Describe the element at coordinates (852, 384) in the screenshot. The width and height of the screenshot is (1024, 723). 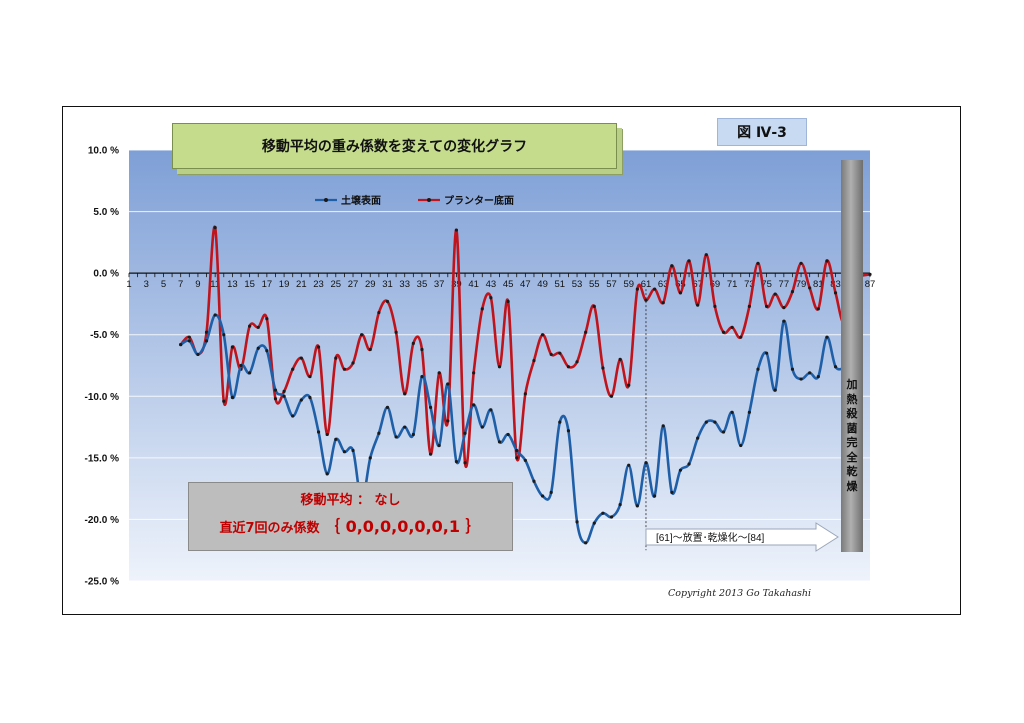
I see `side-char: 加` at that location.